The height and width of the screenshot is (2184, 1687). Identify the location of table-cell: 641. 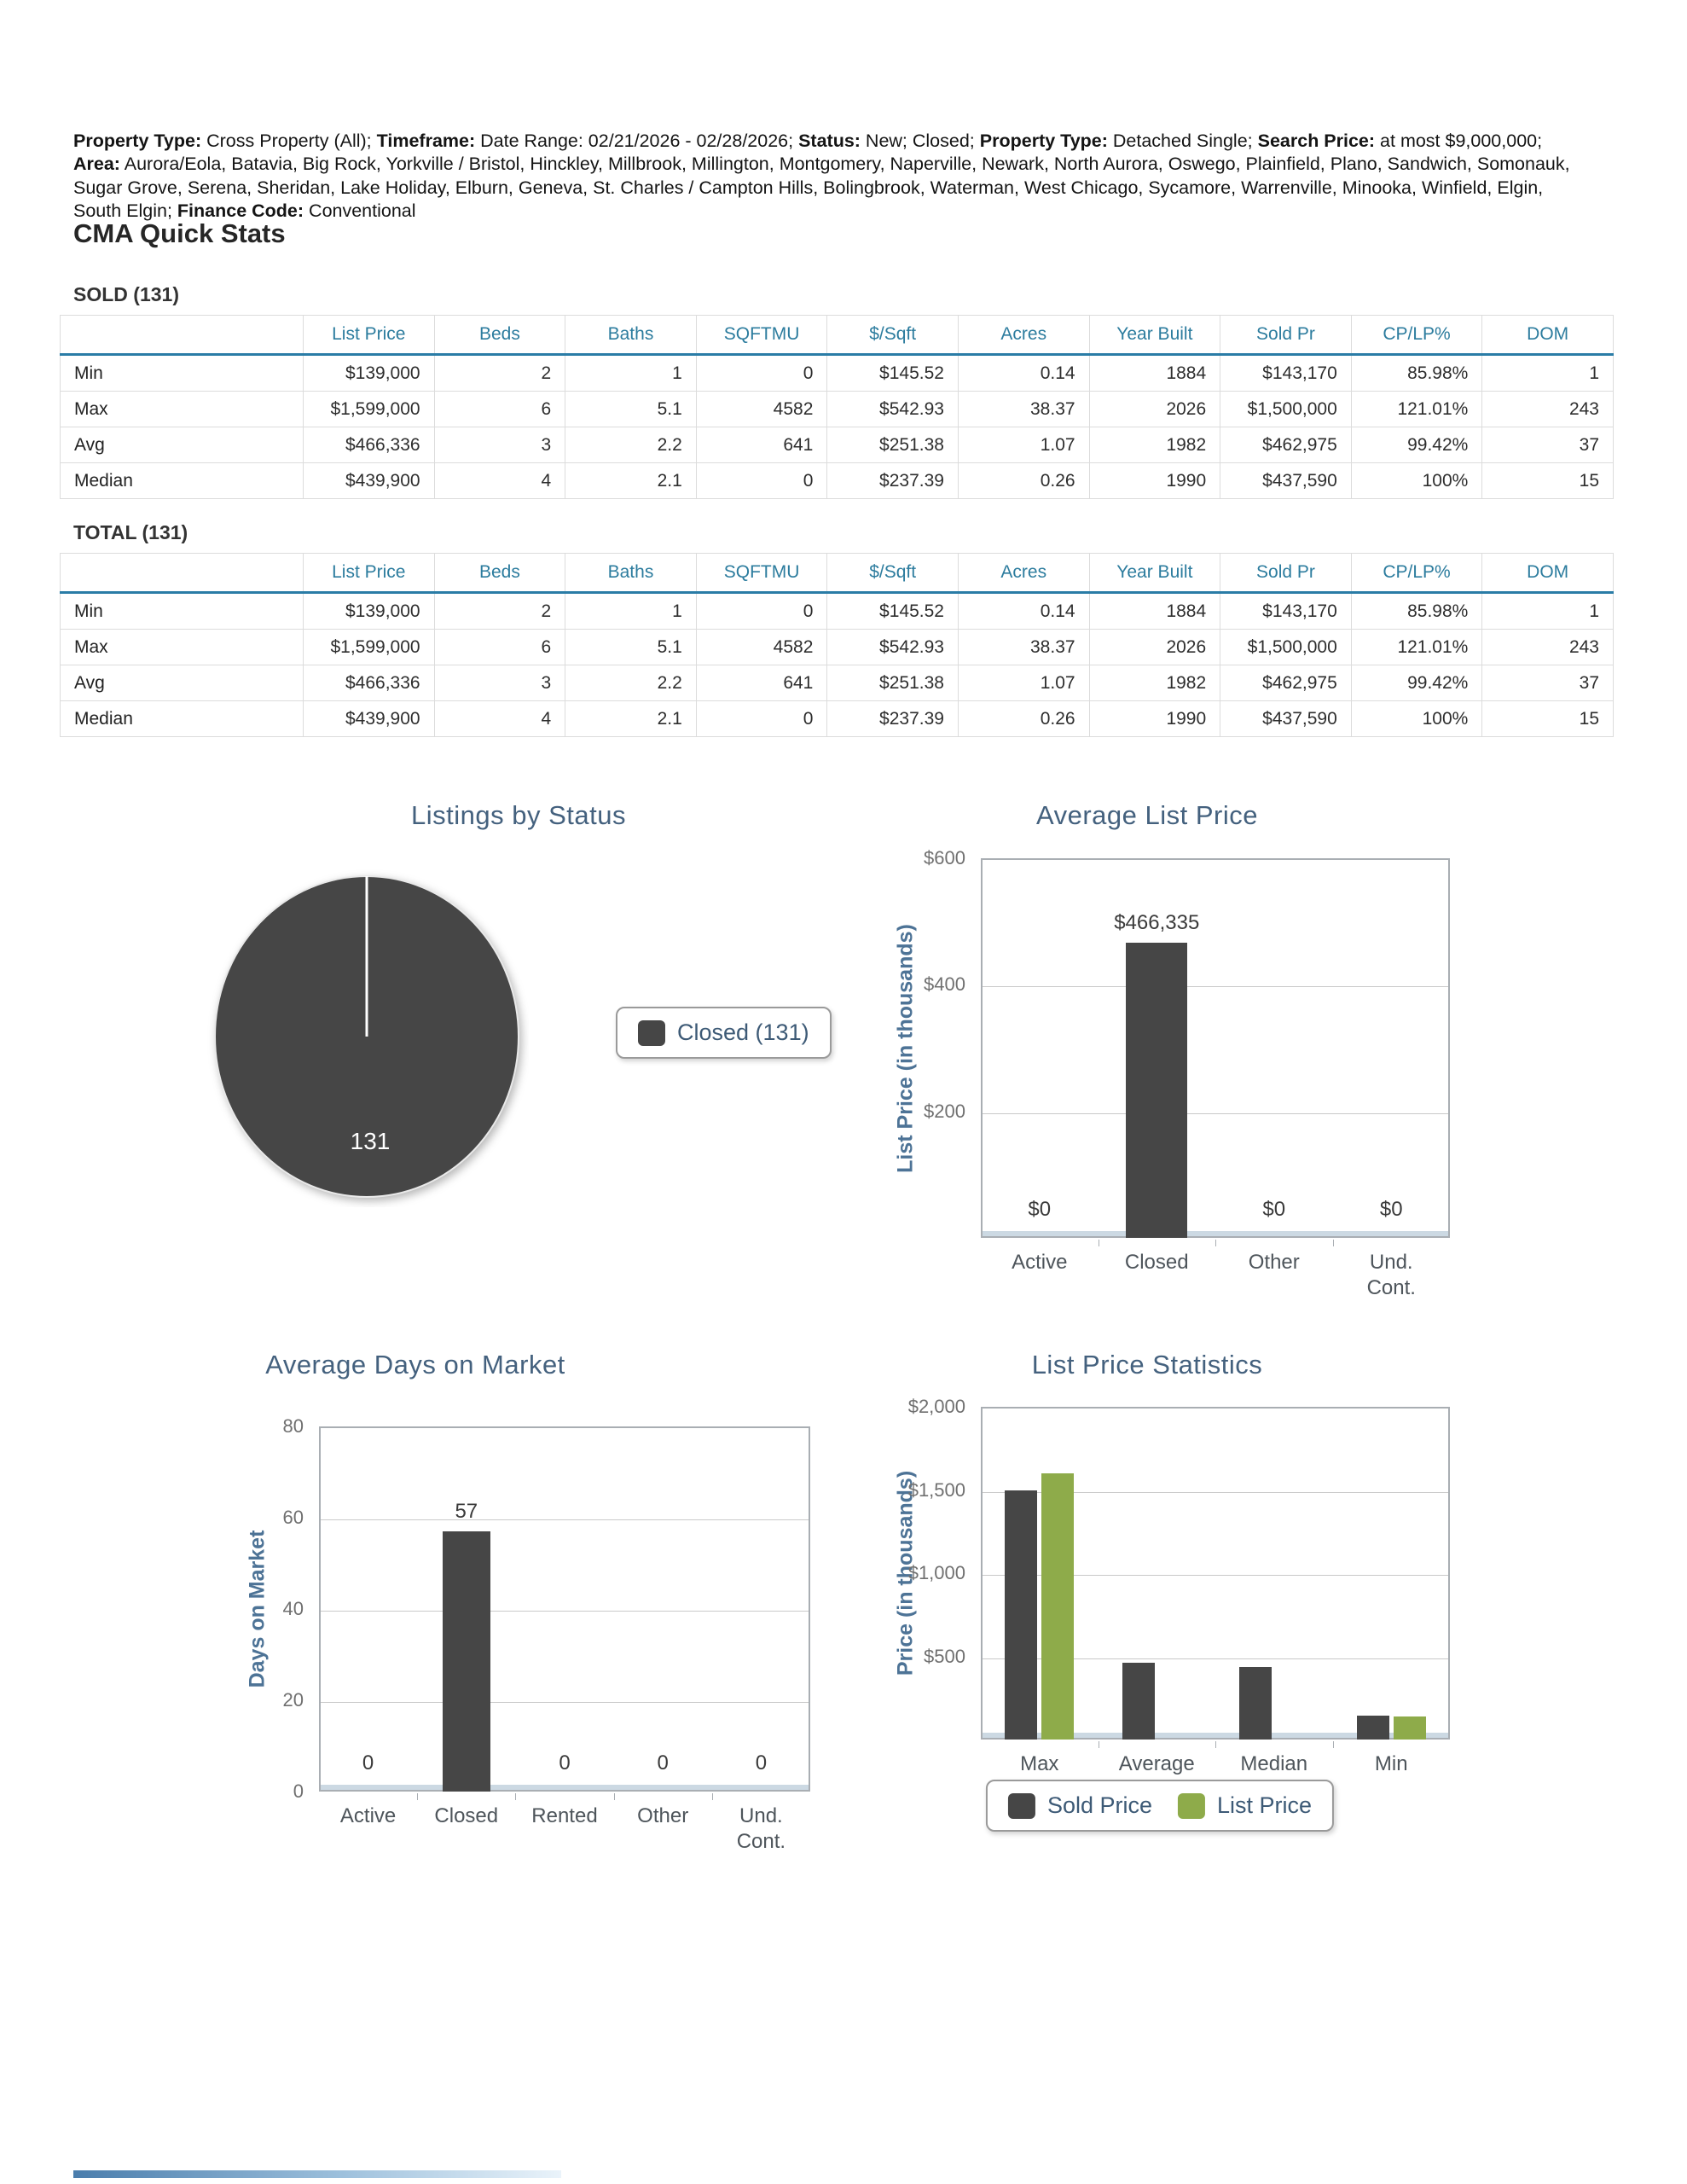
(762, 445).